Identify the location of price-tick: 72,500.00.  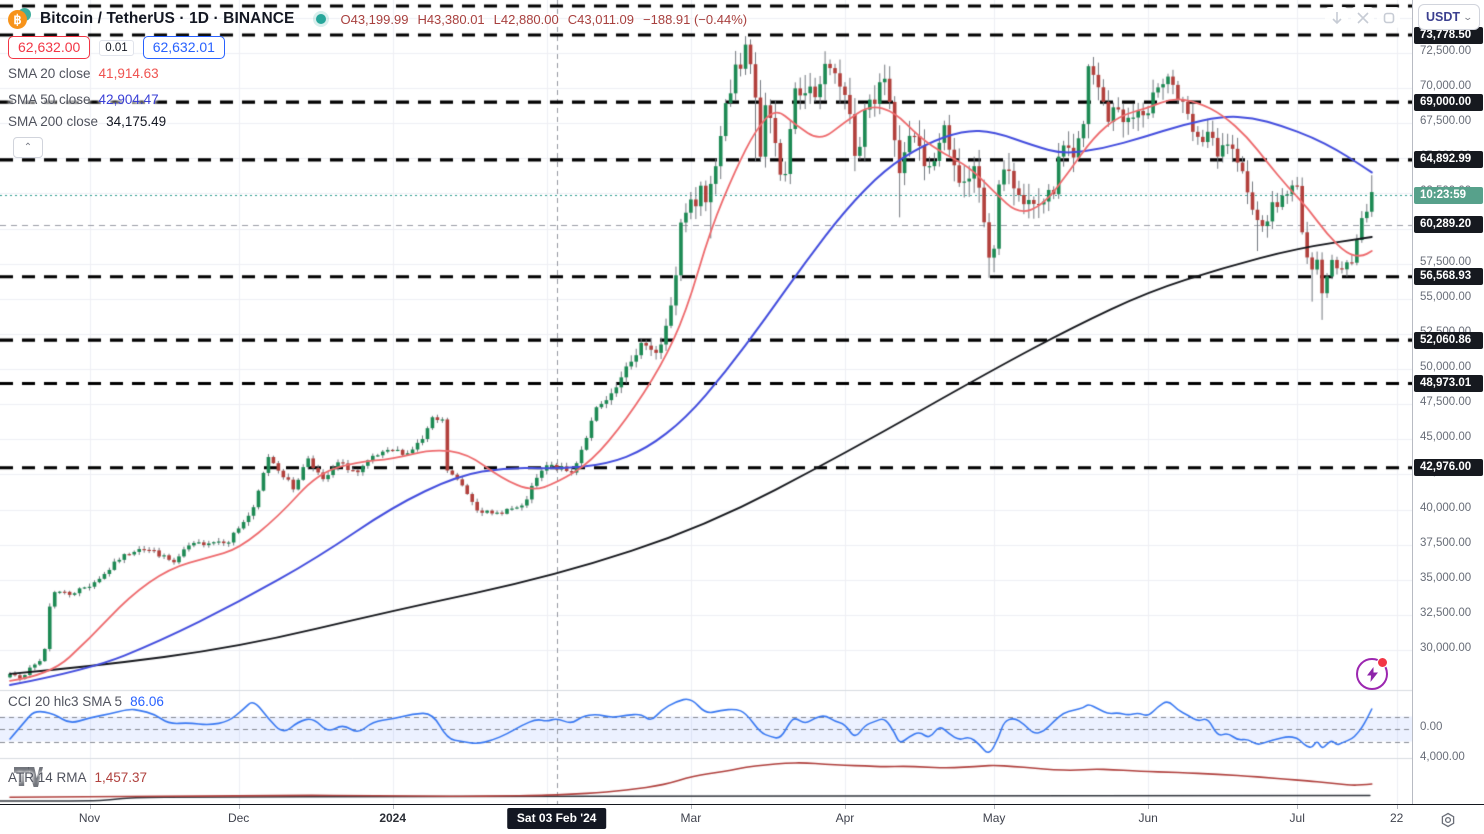
(1446, 51).